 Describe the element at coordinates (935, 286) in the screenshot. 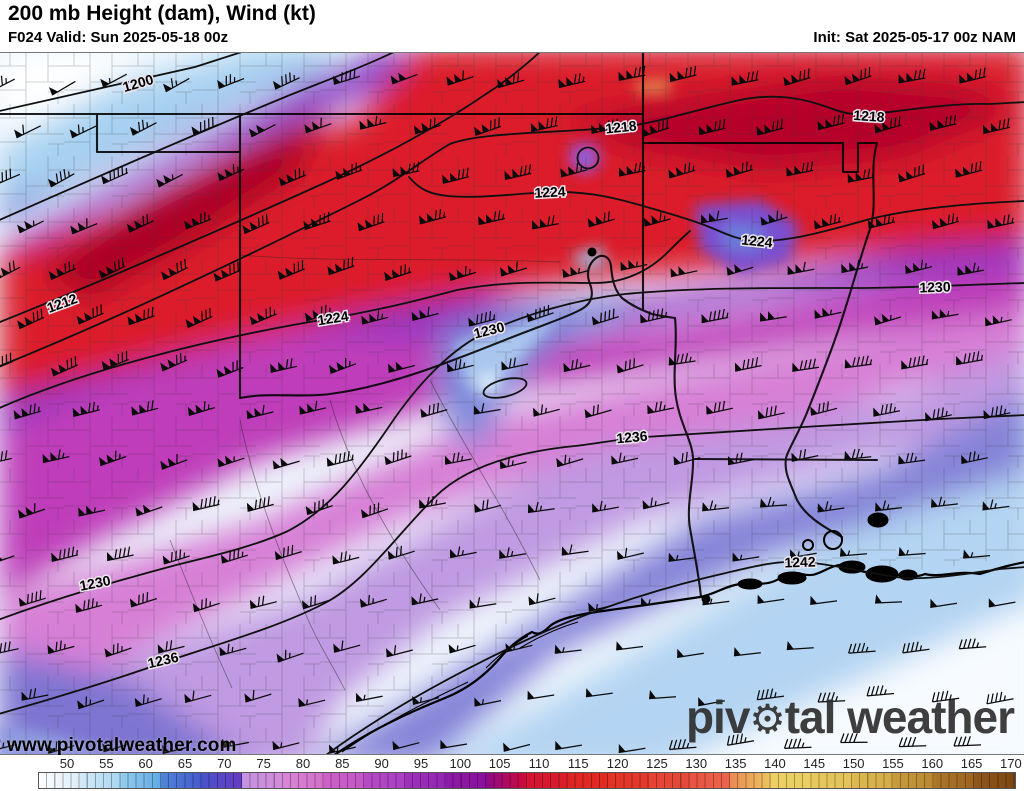

I see `contour-label: 1230` at that location.